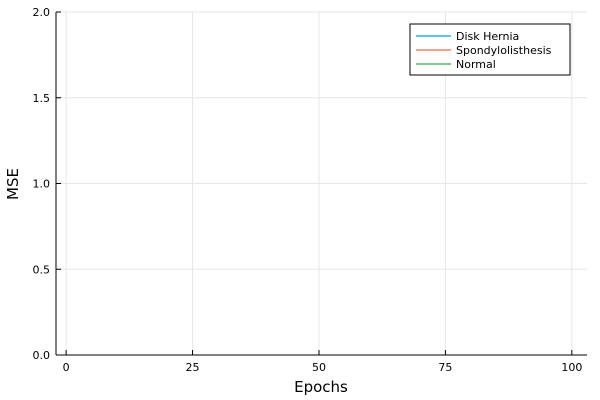  I want to click on x-tick-label: 25, so click(193, 367).